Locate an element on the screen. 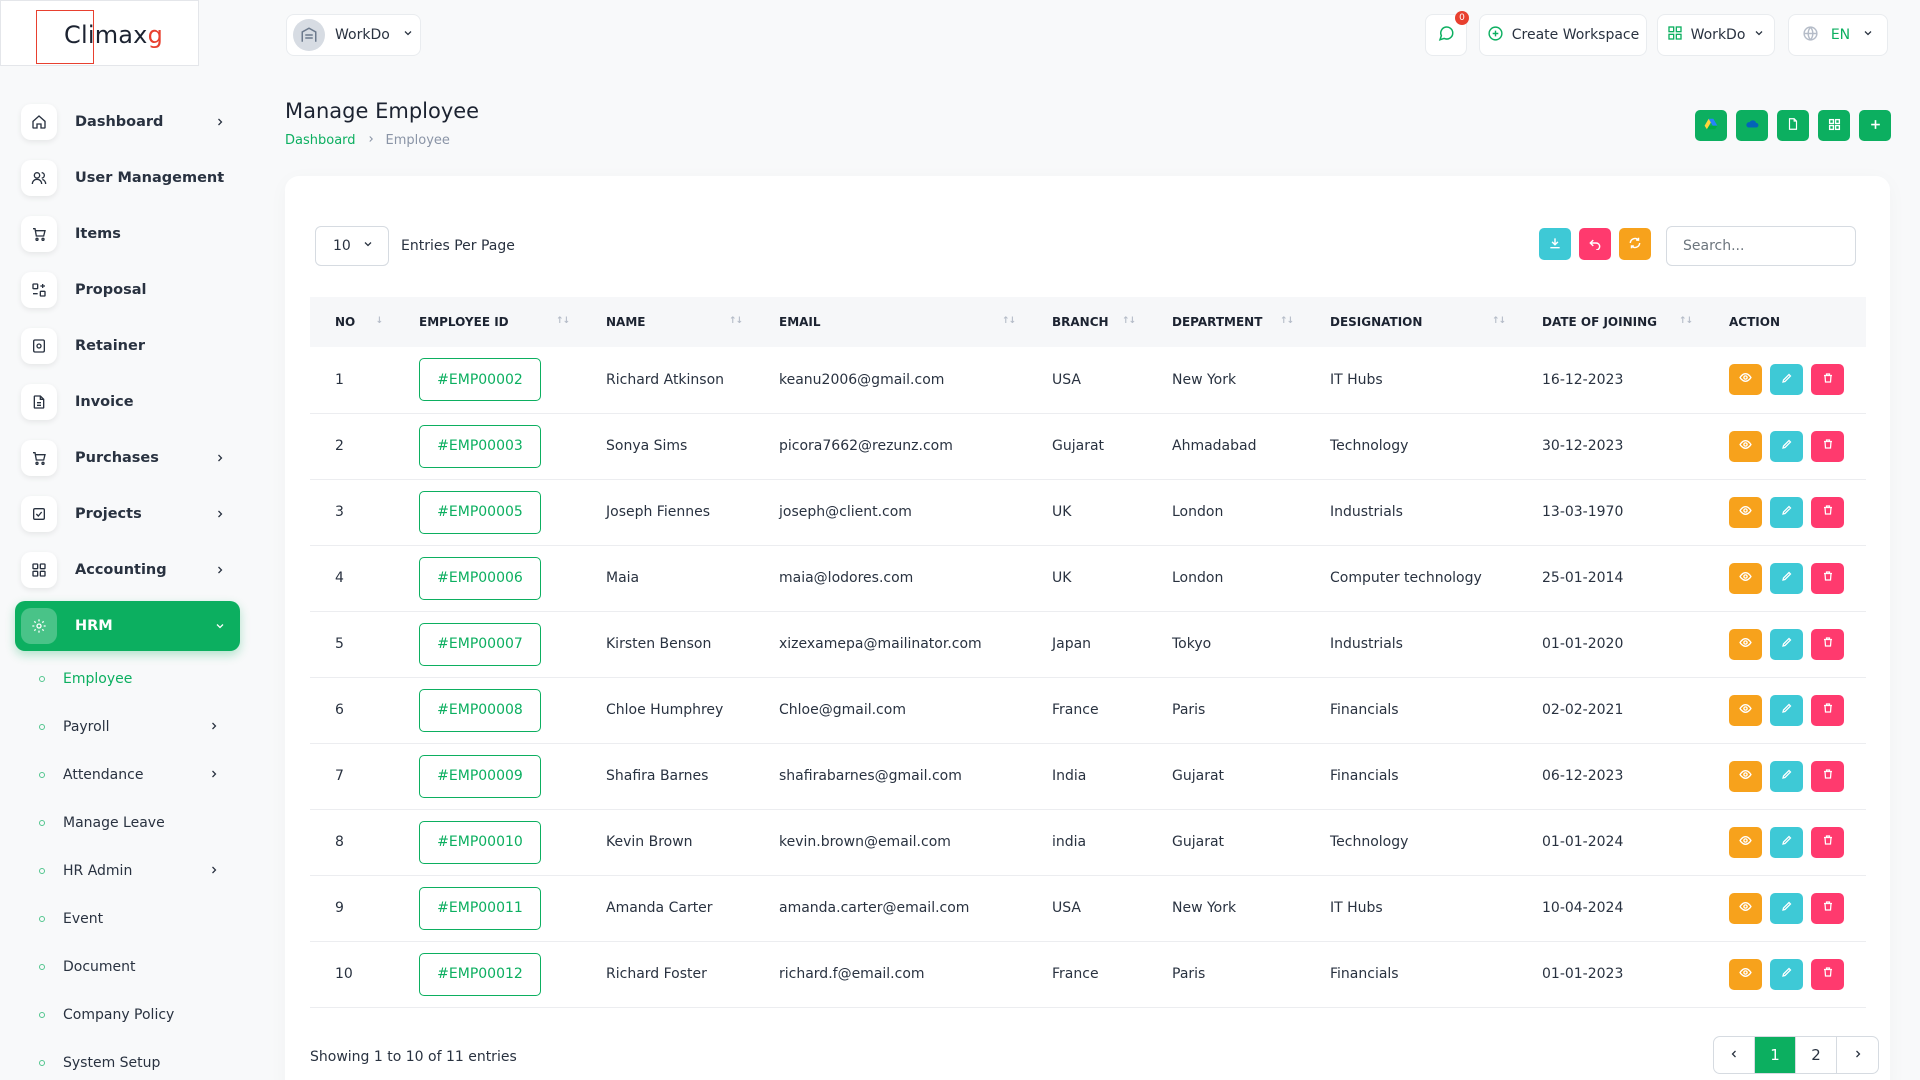 The height and width of the screenshot is (1080, 1920). next-page-button is located at coordinates (1857, 1055).